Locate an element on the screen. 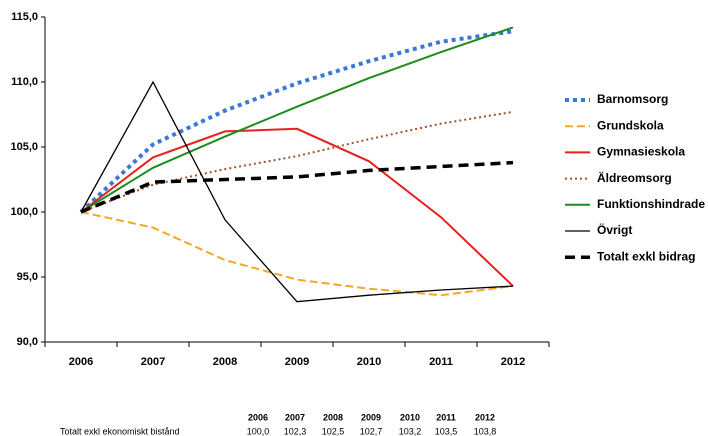 This screenshot has width=708, height=436. y-tick-label: 110,0 is located at coordinates (24, 82).